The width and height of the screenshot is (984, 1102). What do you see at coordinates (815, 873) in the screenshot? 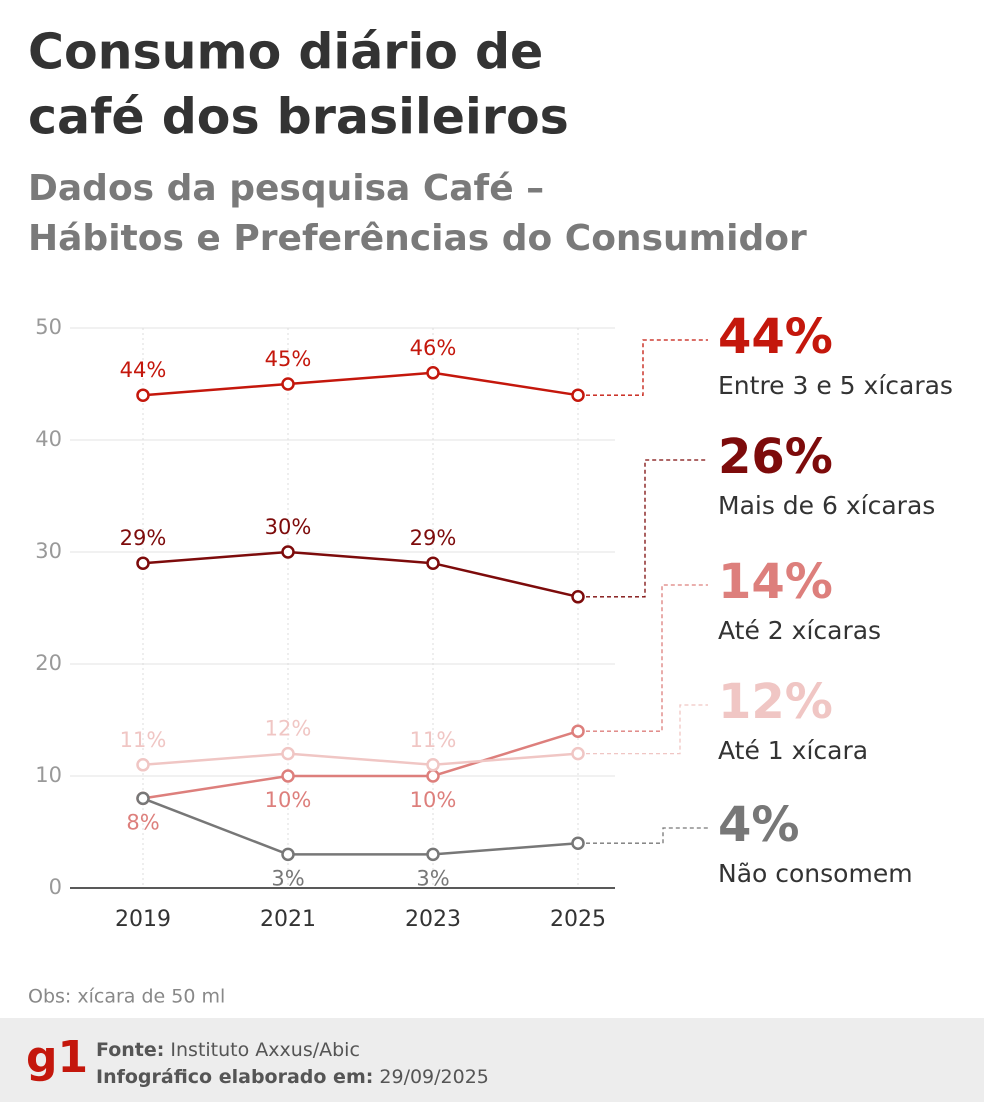
I see `legend-label: Não consomem` at bounding box center [815, 873].